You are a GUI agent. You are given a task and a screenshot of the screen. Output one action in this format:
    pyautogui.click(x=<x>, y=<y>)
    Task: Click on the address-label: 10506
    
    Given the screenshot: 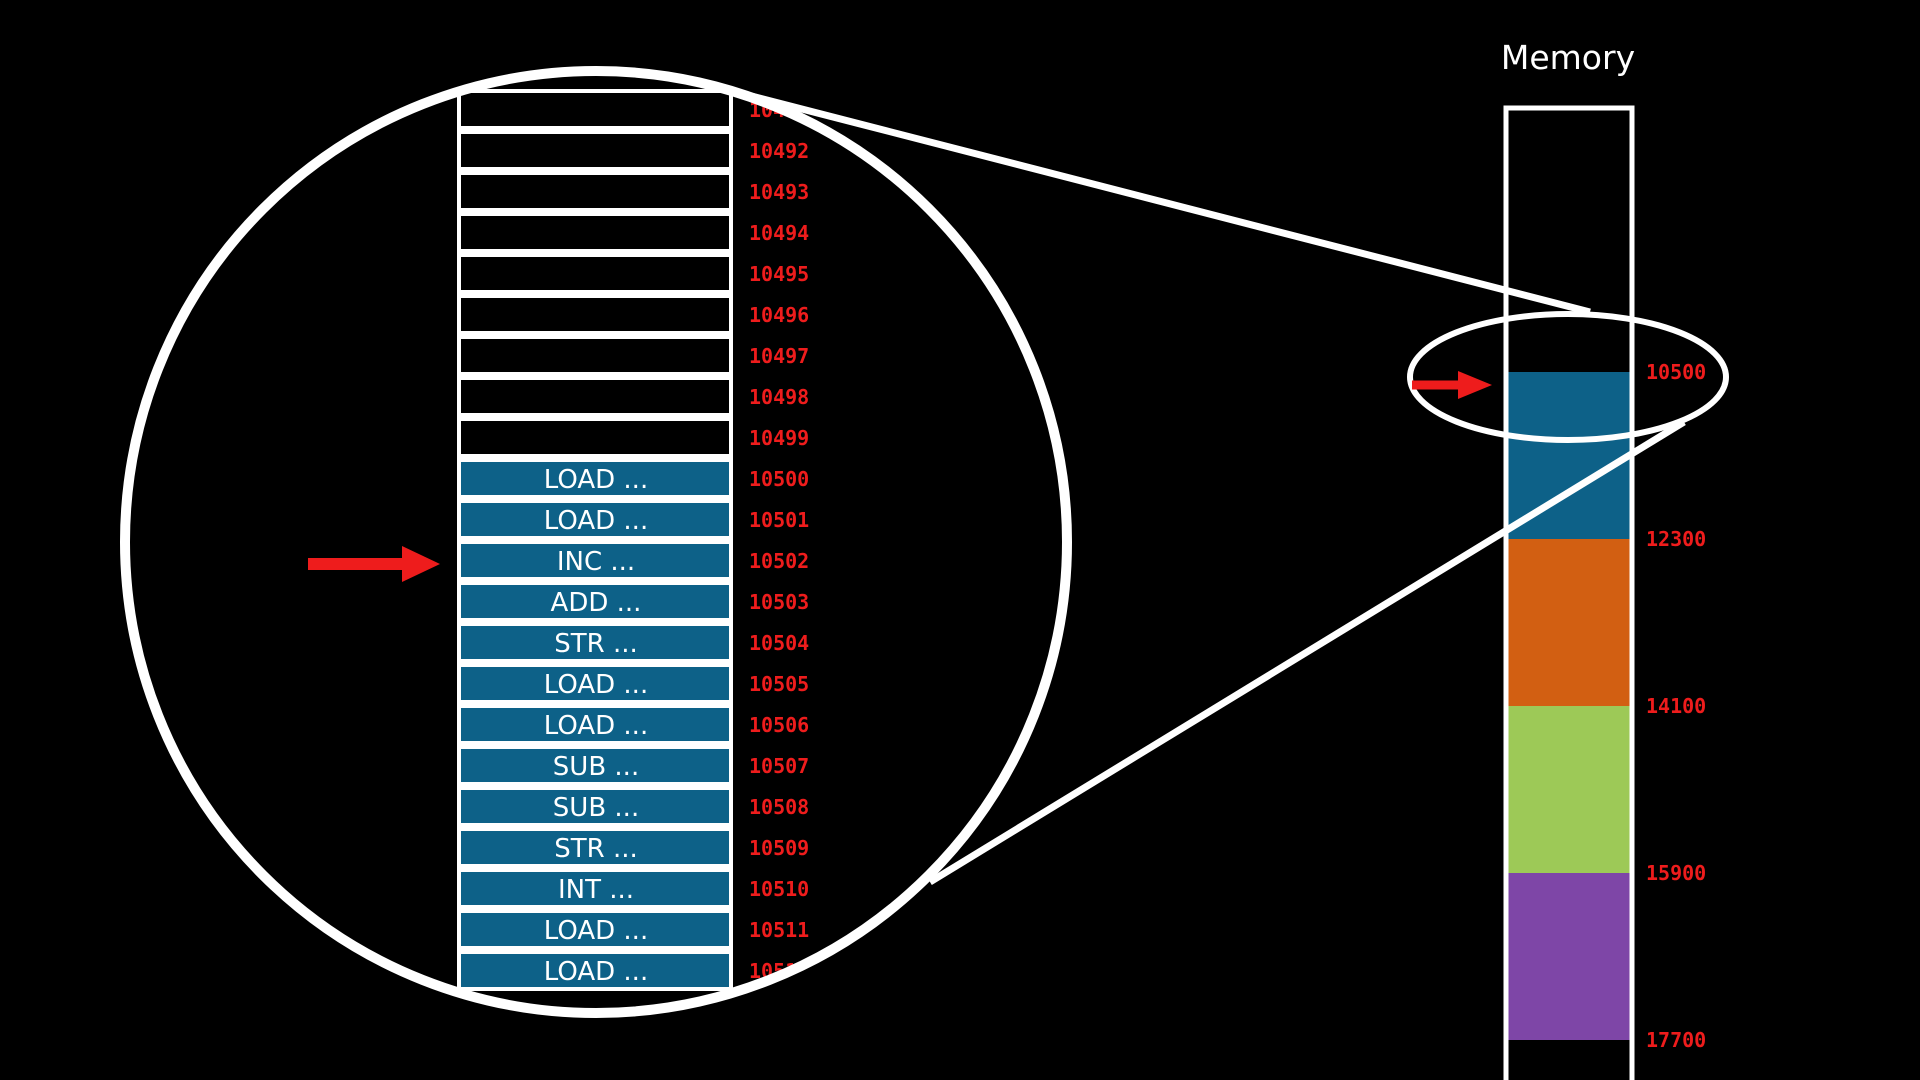 What is the action you would take?
    pyautogui.click(x=779, y=725)
    